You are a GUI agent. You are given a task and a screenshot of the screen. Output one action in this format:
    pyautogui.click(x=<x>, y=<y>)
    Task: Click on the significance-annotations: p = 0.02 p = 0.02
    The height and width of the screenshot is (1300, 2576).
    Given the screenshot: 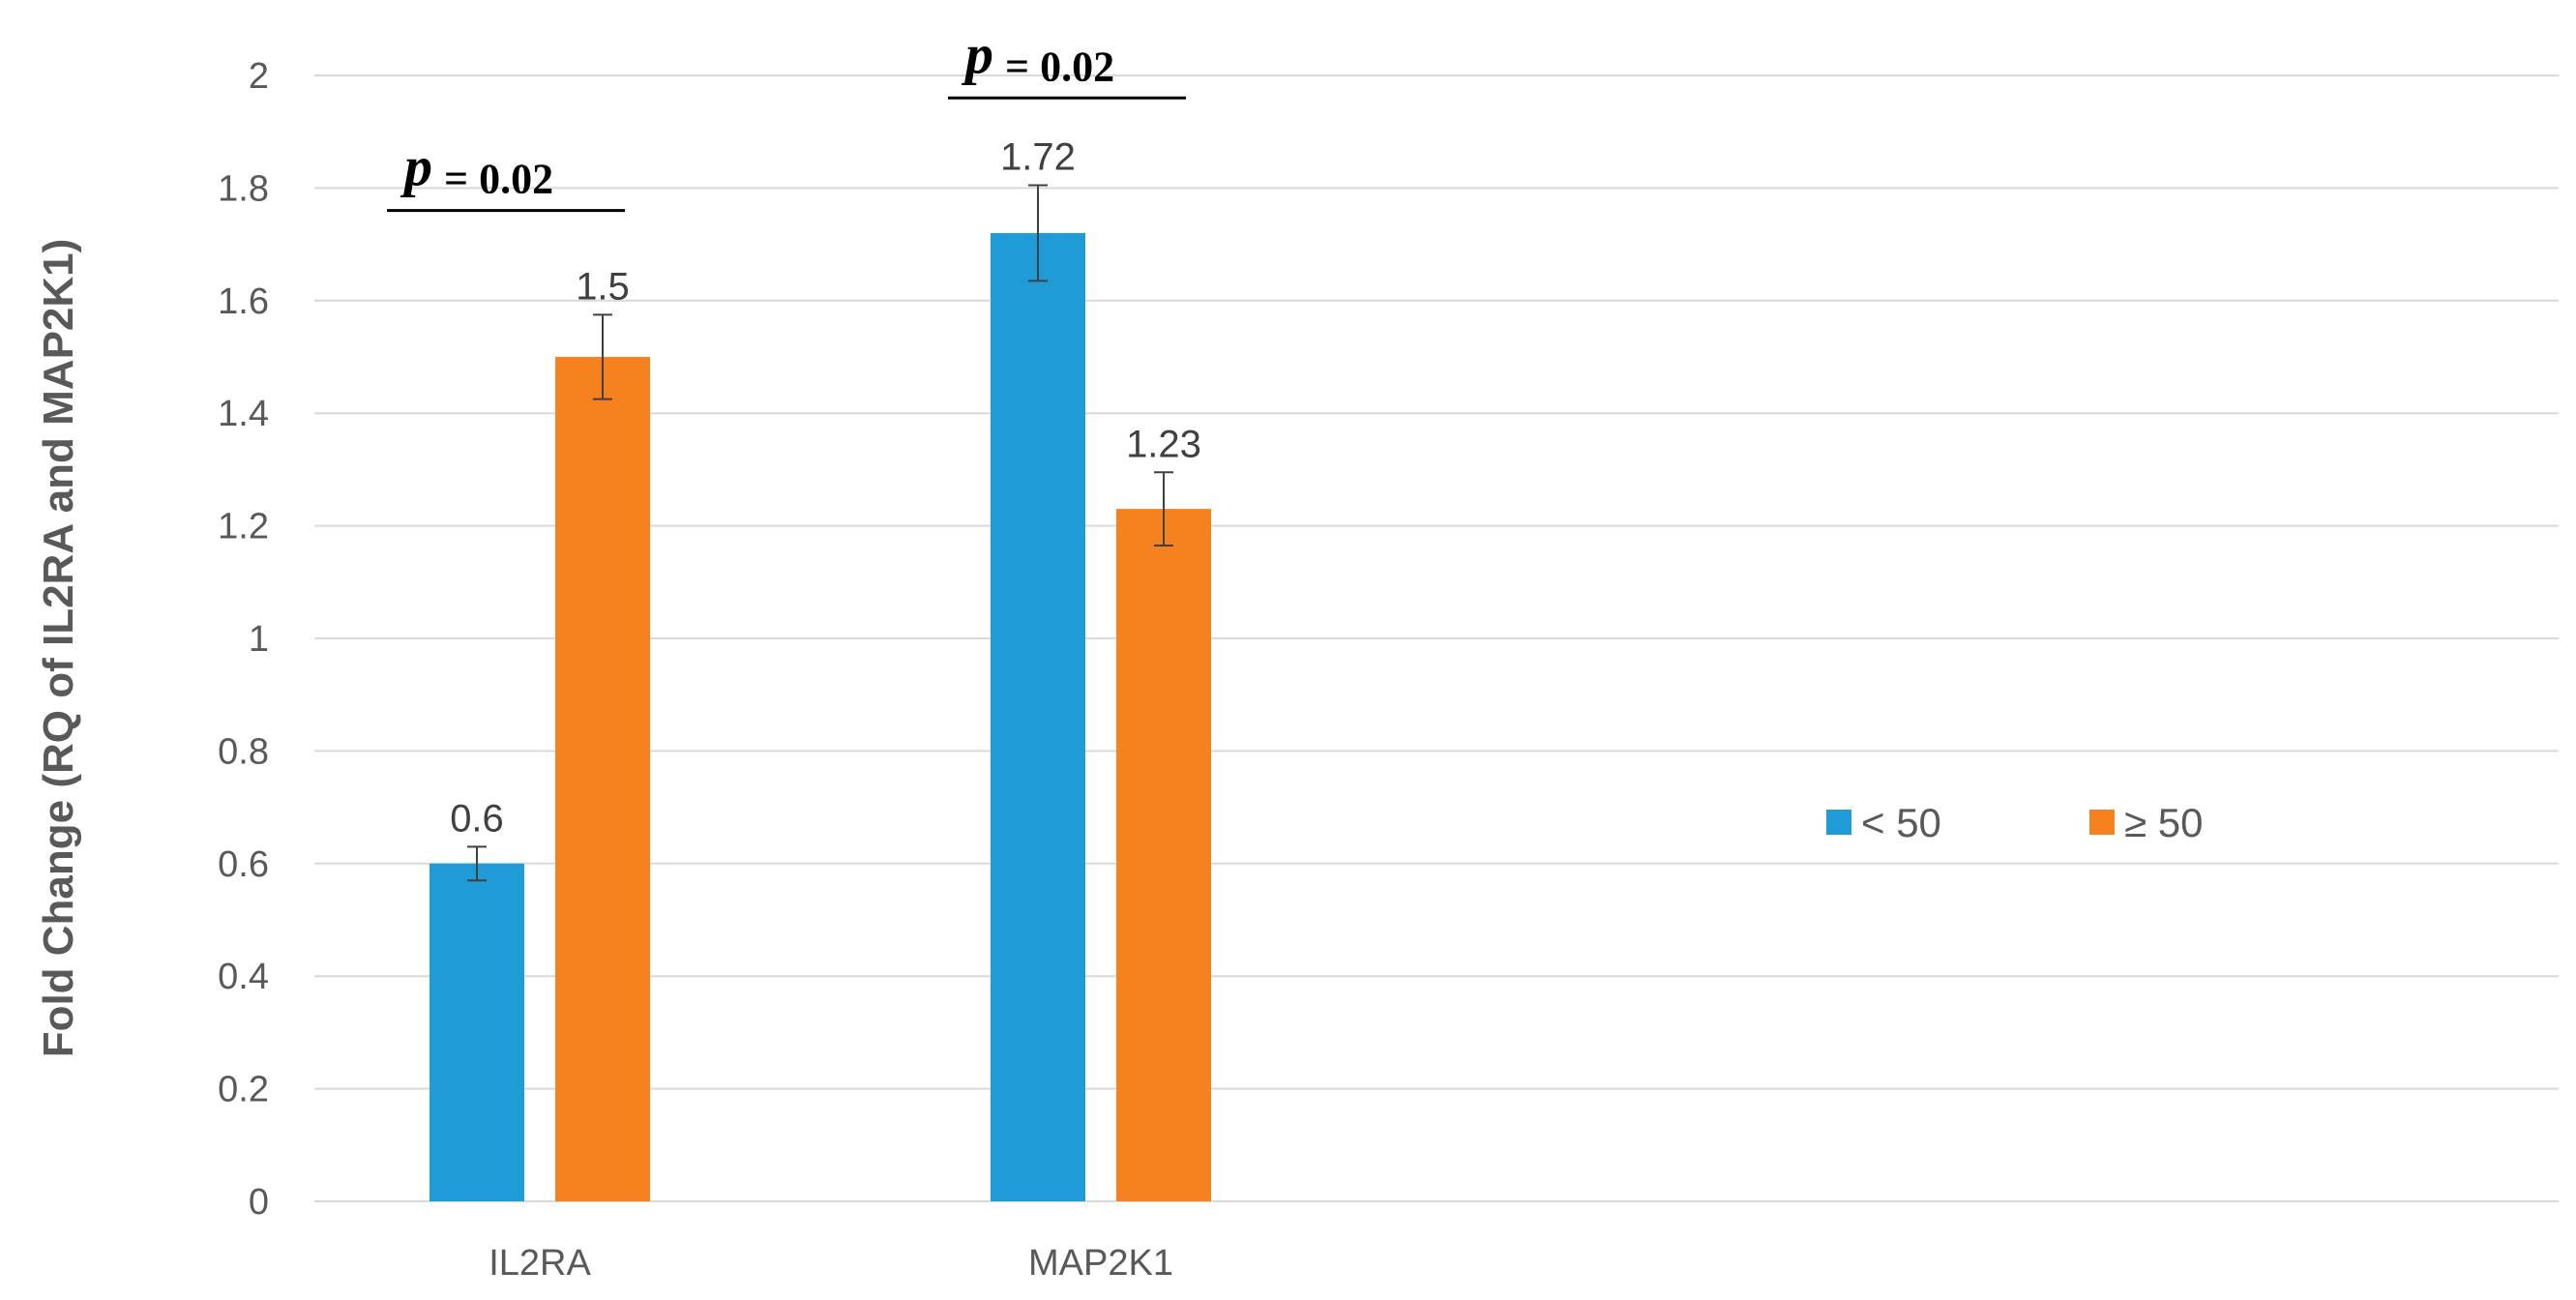 What is the action you would take?
    pyautogui.click(x=786, y=117)
    